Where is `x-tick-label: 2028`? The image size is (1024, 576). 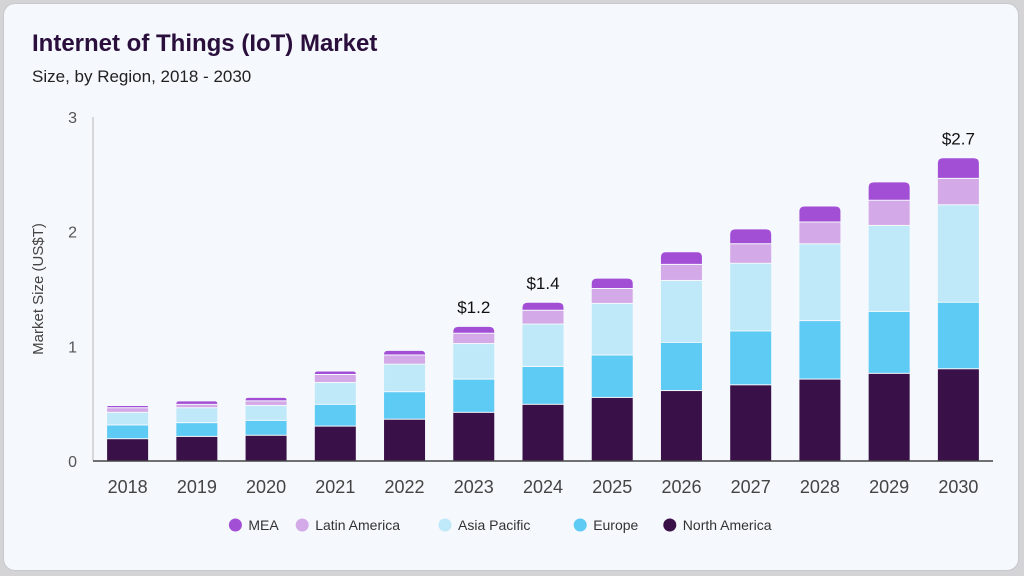 x-tick-label: 2028 is located at coordinates (820, 487).